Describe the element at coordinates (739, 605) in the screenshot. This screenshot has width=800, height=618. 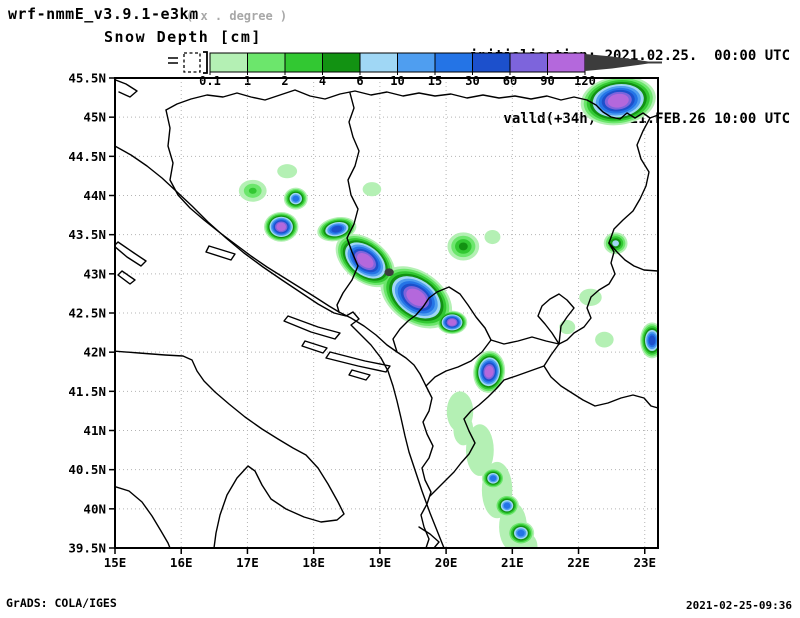
I see `creation-timestamp: 2021-02-25-09:36` at that location.